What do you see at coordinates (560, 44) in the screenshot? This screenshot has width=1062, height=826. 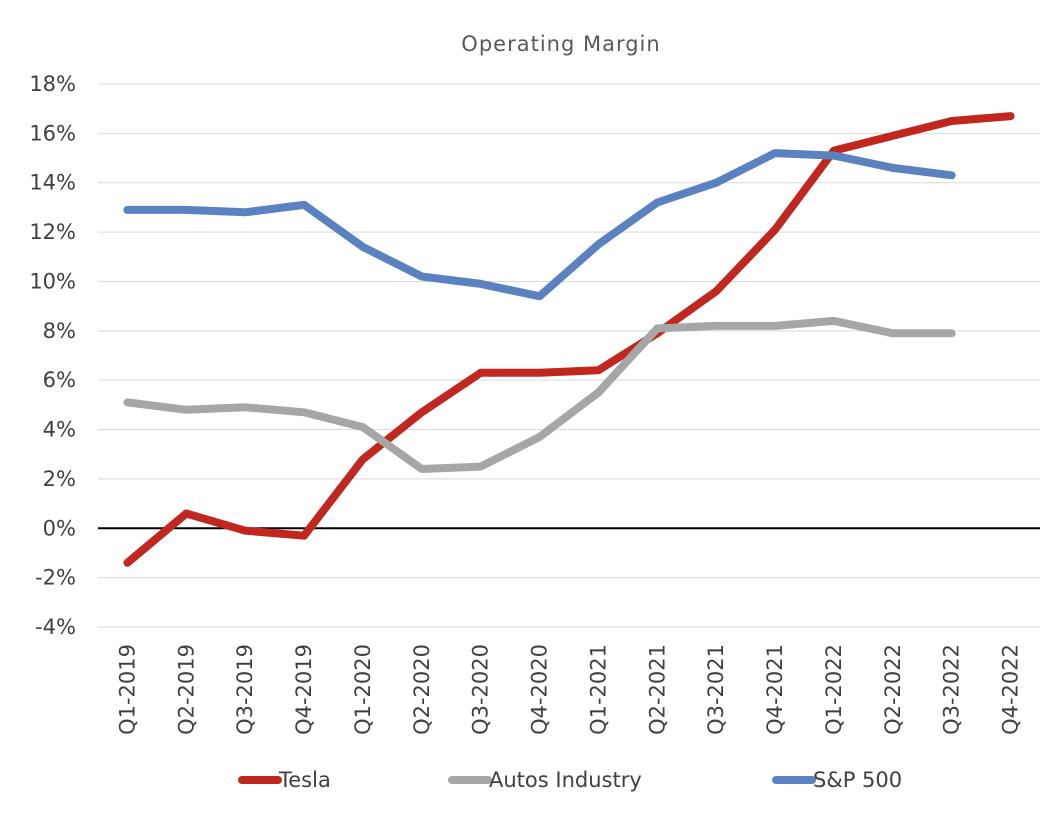 I see `chart-title: Operating Margin` at bounding box center [560, 44].